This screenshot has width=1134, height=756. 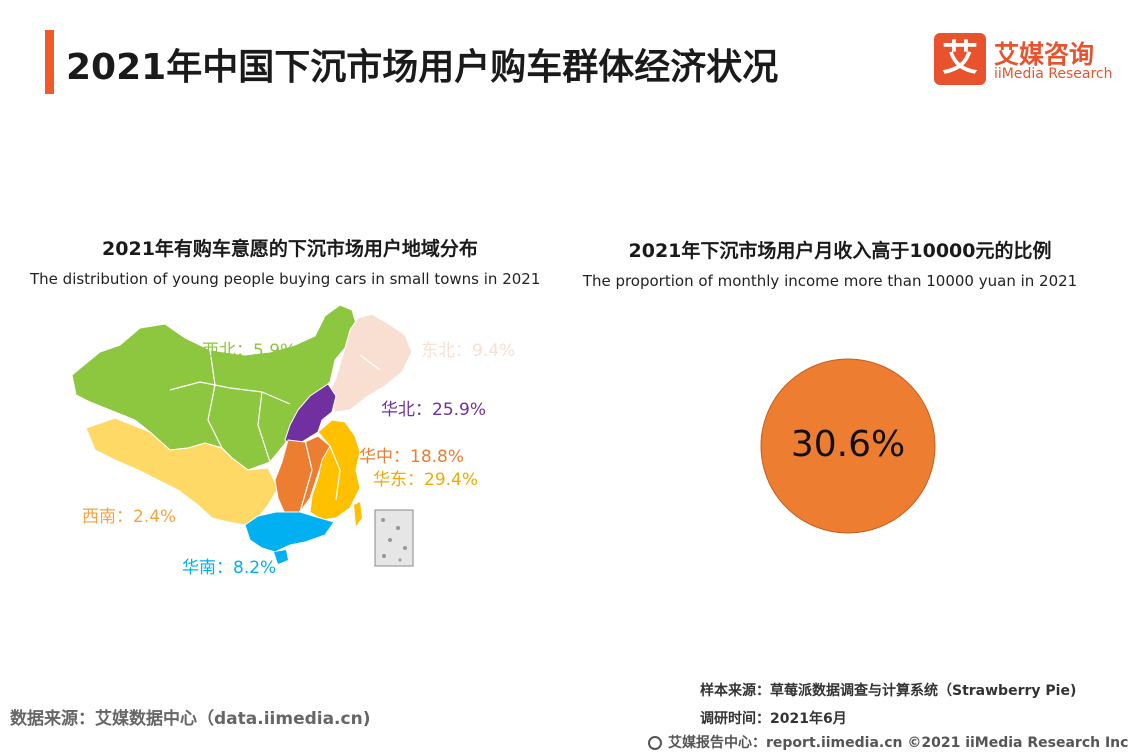 What do you see at coordinates (773, 719) in the screenshot?
I see `survey-time: 调研时间：2021年6月` at bounding box center [773, 719].